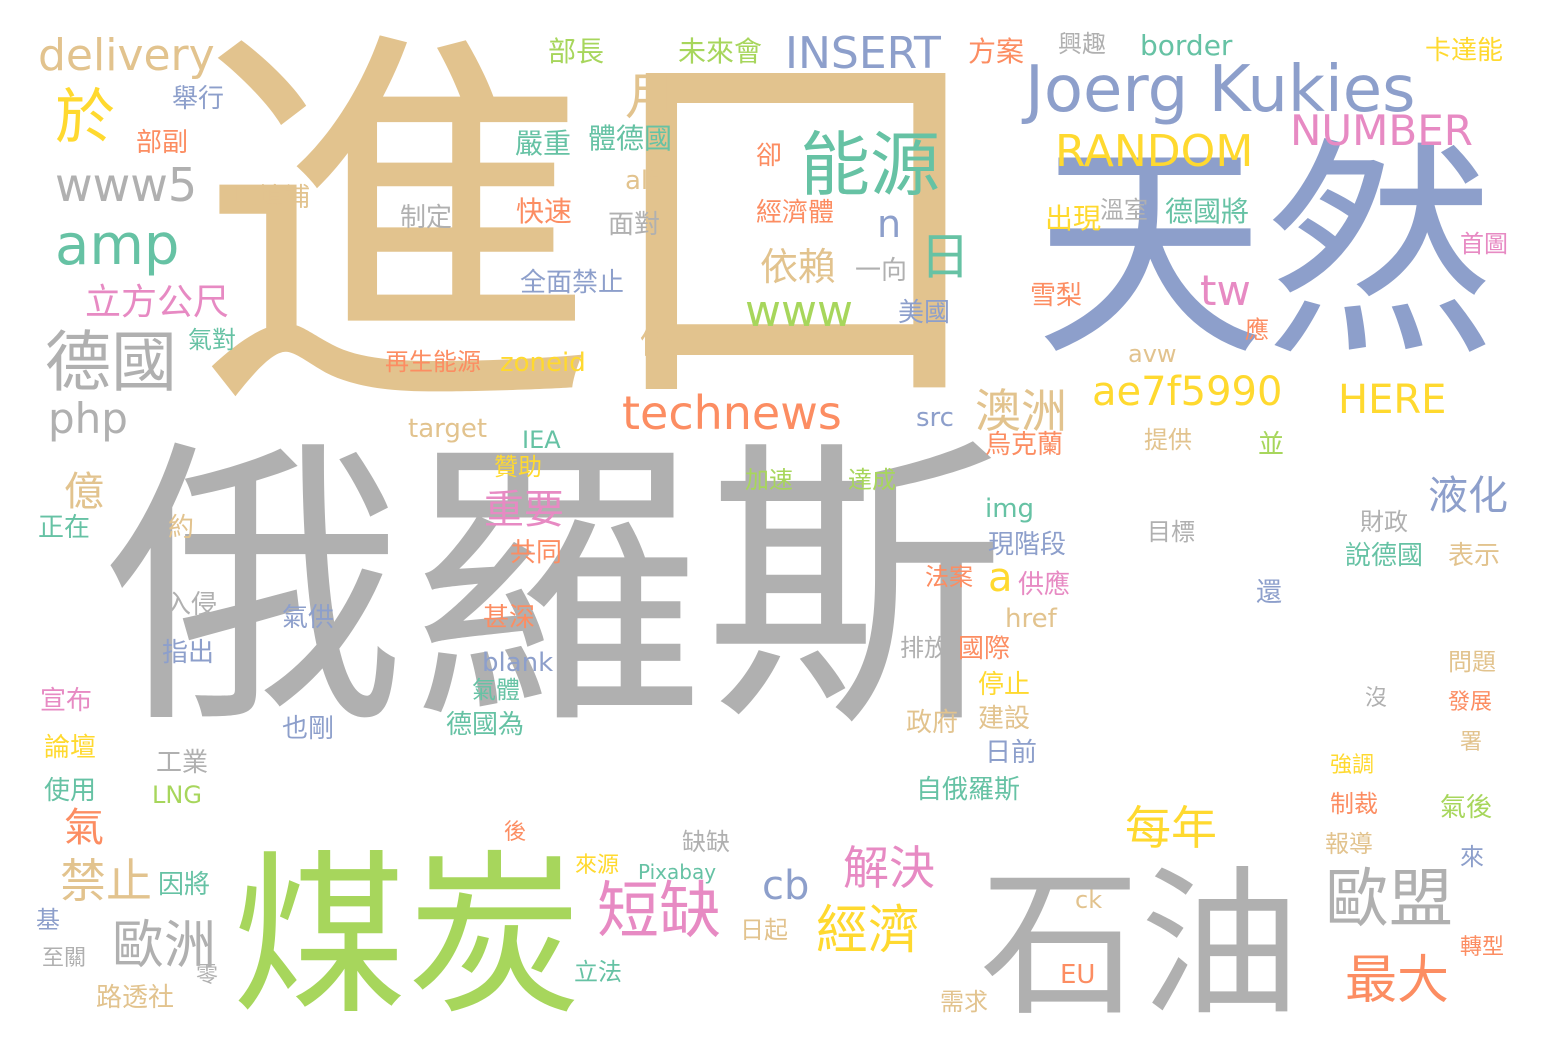 This screenshot has width=1548, height=1052. I want to click on word: 能源, so click(870, 165).